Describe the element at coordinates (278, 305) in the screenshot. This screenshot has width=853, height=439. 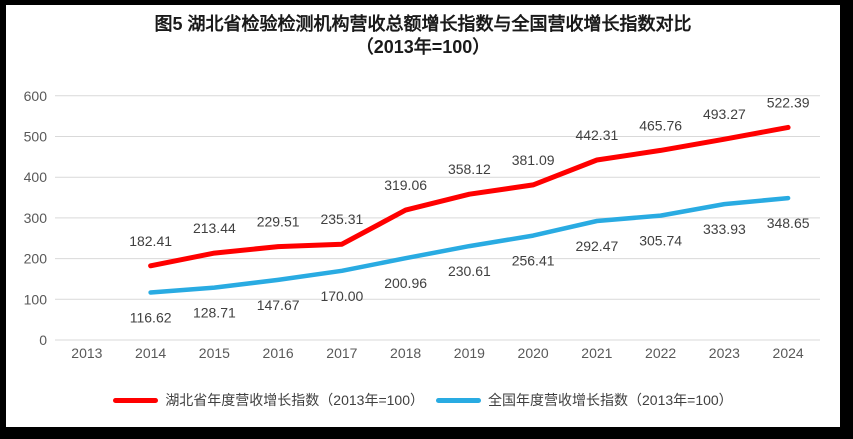
I see `national-data-label: 147.67` at that location.